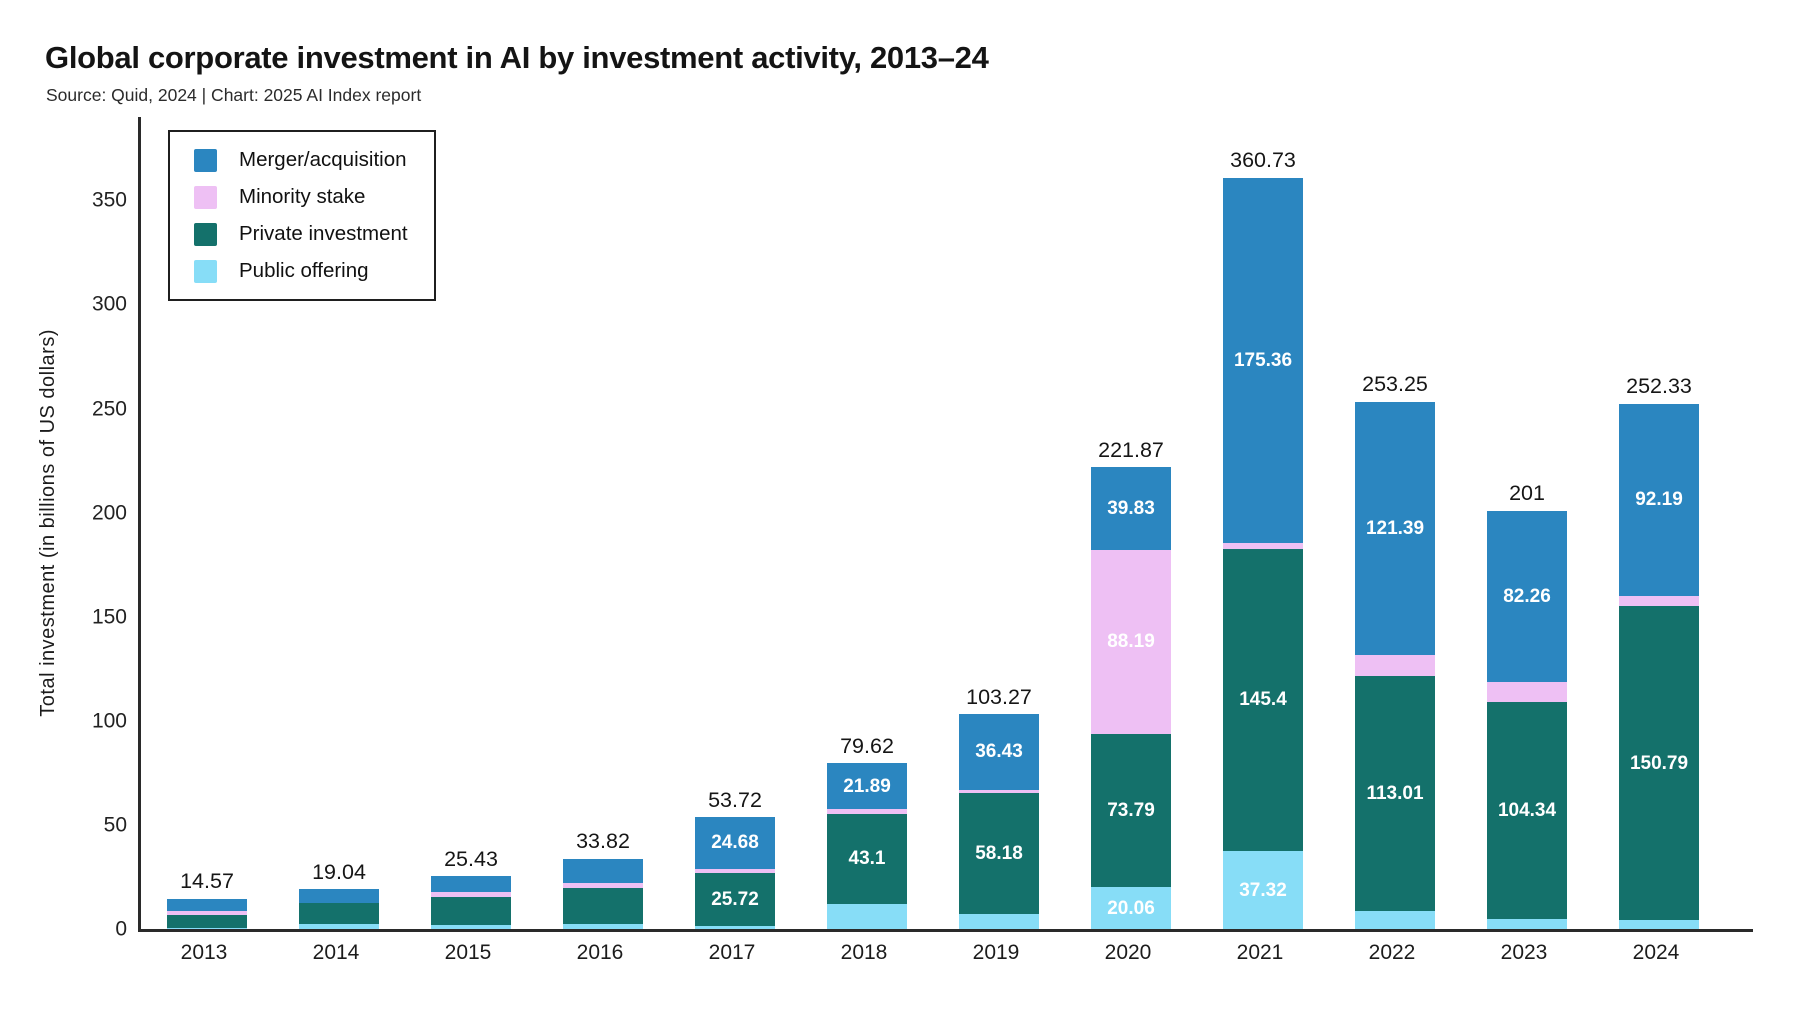 The width and height of the screenshot is (1802, 1022). What do you see at coordinates (1128, 952) in the screenshot?
I see `x-tick-2020: 2020` at bounding box center [1128, 952].